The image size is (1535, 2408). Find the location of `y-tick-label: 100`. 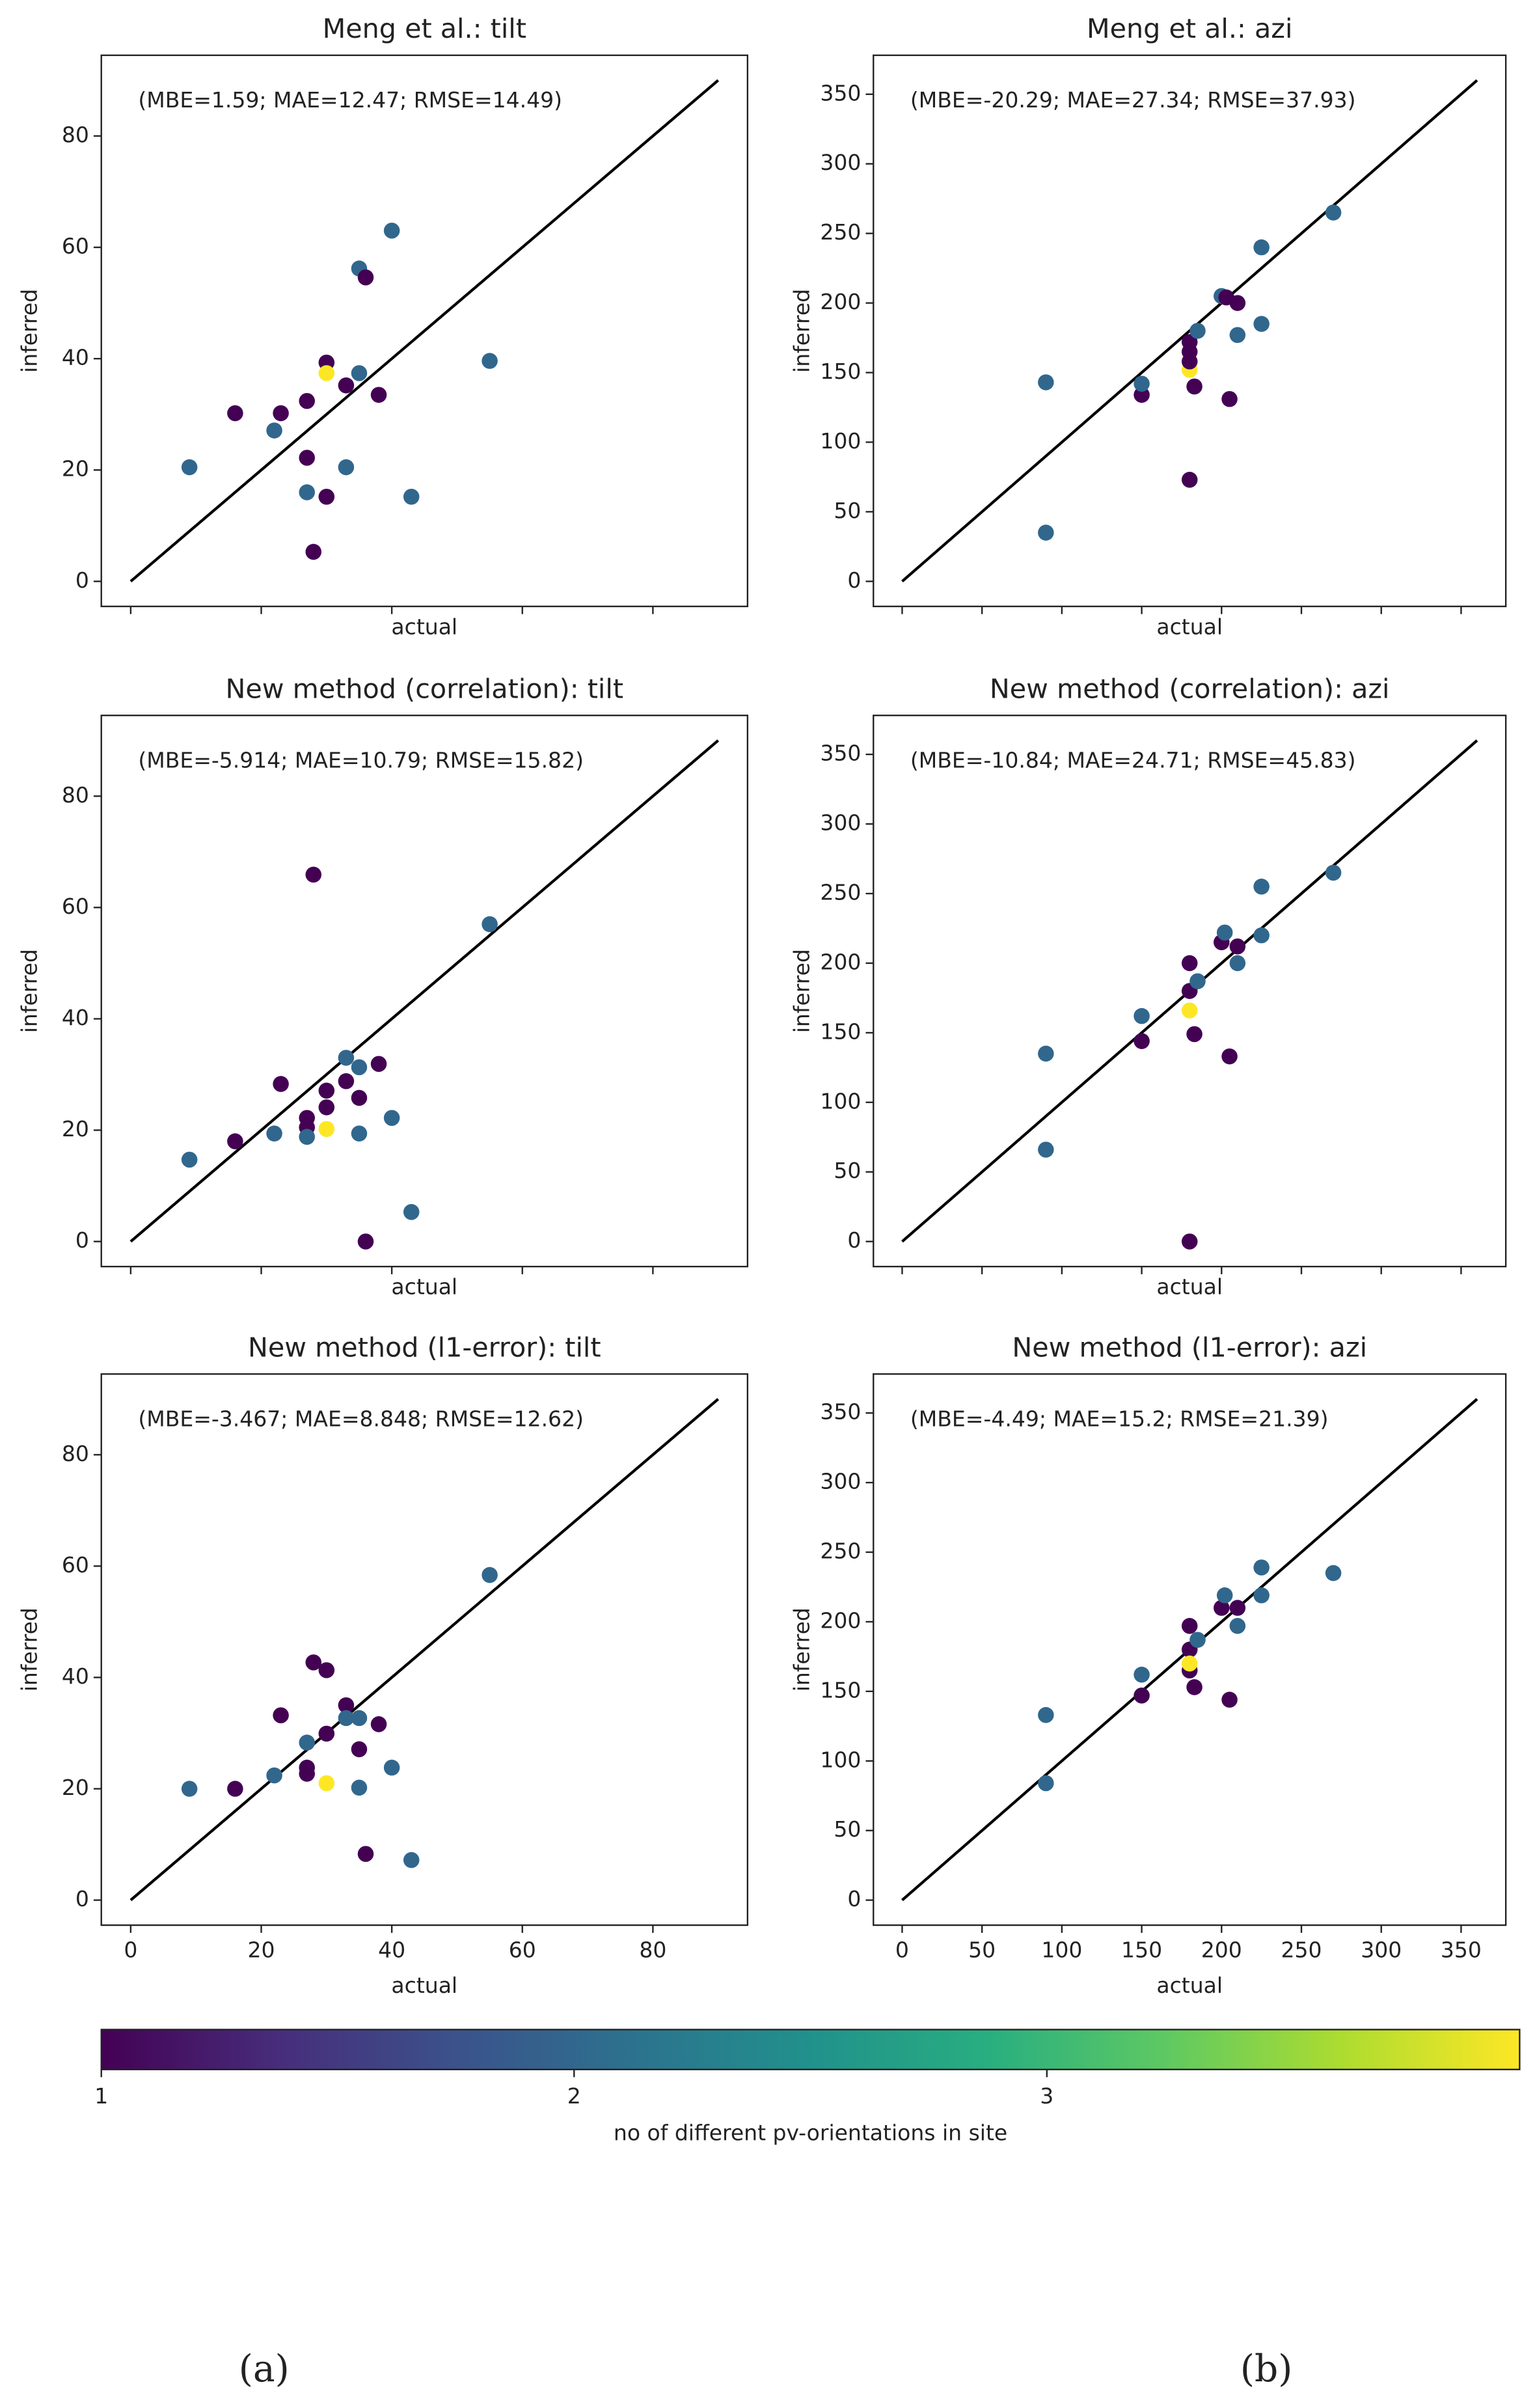

y-tick-label: 100 is located at coordinates (841, 1101).